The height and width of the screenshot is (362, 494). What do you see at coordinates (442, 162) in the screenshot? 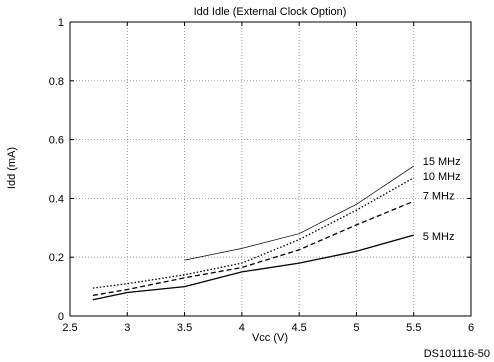
I see `series-label: 15 MHz` at bounding box center [442, 162].